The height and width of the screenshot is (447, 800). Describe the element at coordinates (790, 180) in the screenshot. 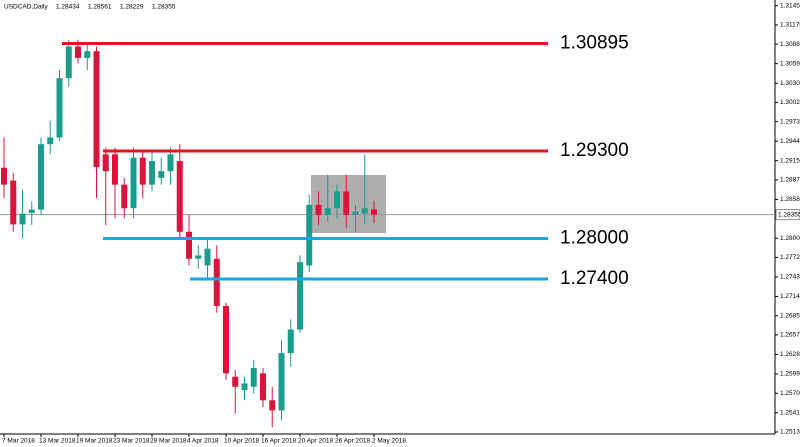

I see `y-tick-label: 1.28870` at that location.